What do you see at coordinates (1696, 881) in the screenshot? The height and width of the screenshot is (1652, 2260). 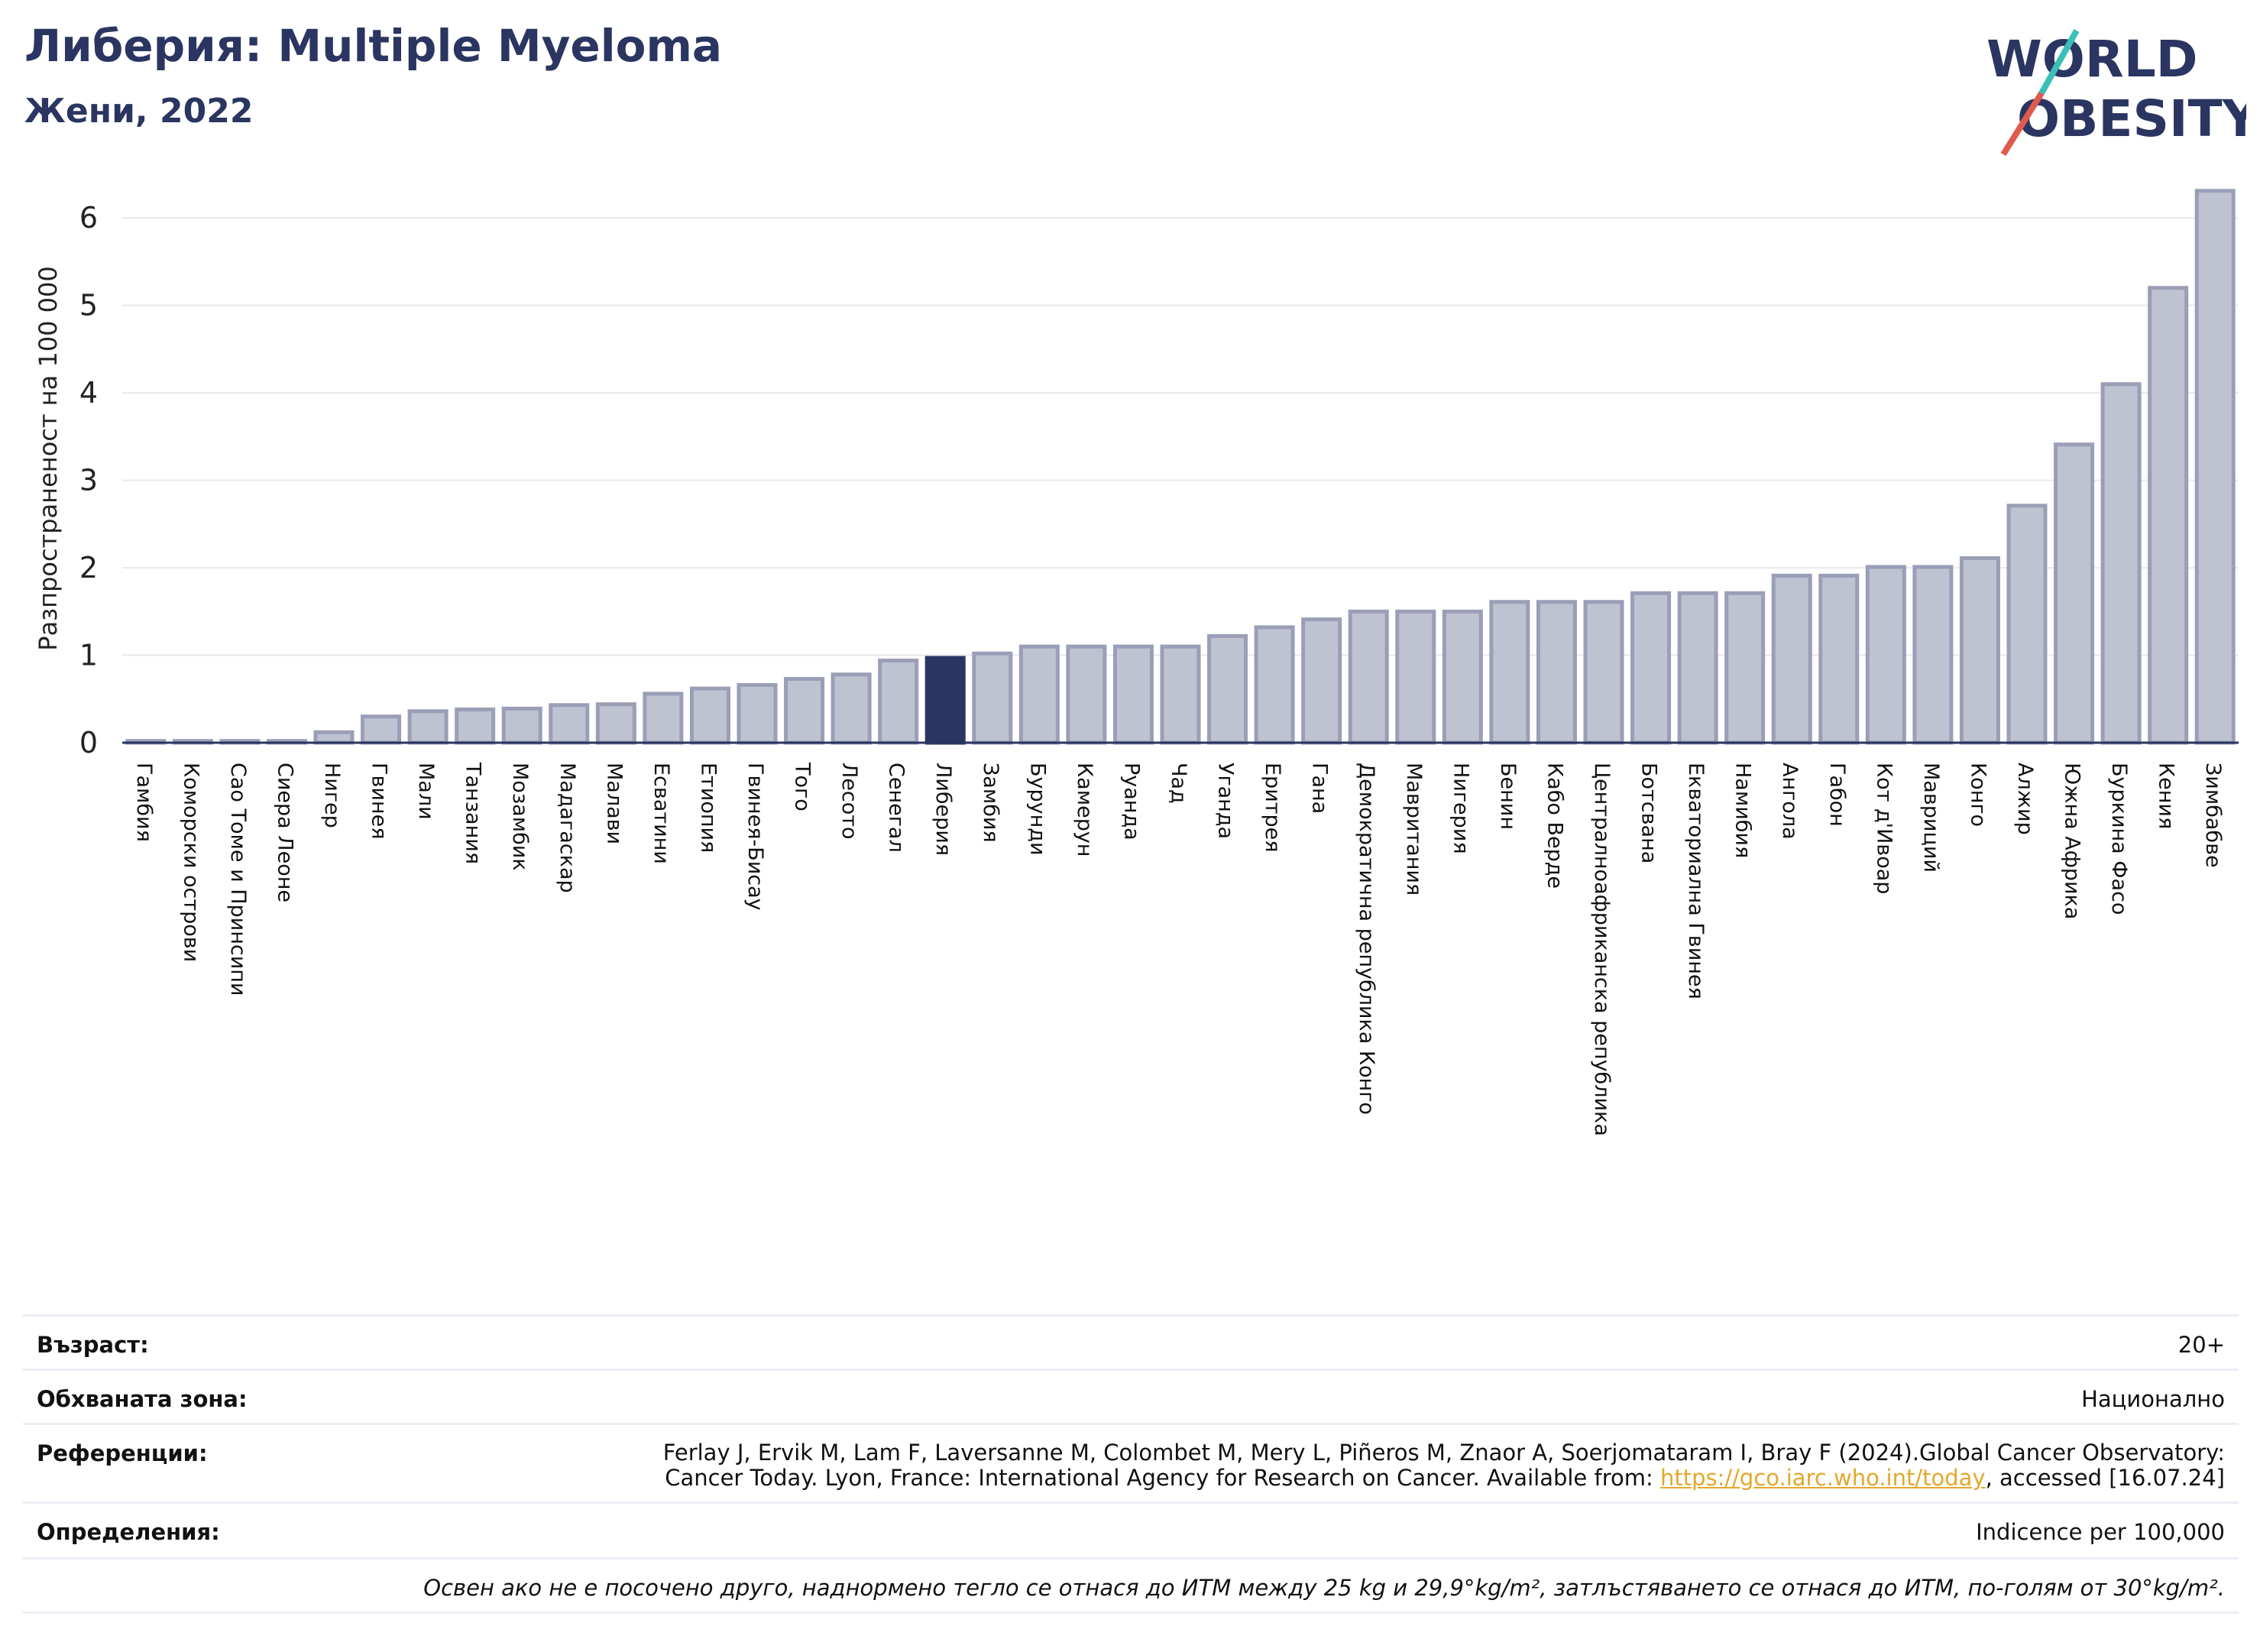 I see `x-tick-label: Екваториална Гвинея` at bounding box center [1696, 881].